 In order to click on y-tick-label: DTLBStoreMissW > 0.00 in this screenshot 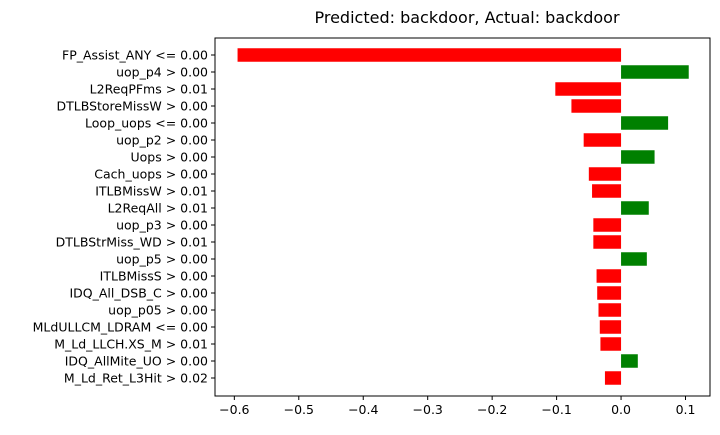, I will do `click(132, 106)`.